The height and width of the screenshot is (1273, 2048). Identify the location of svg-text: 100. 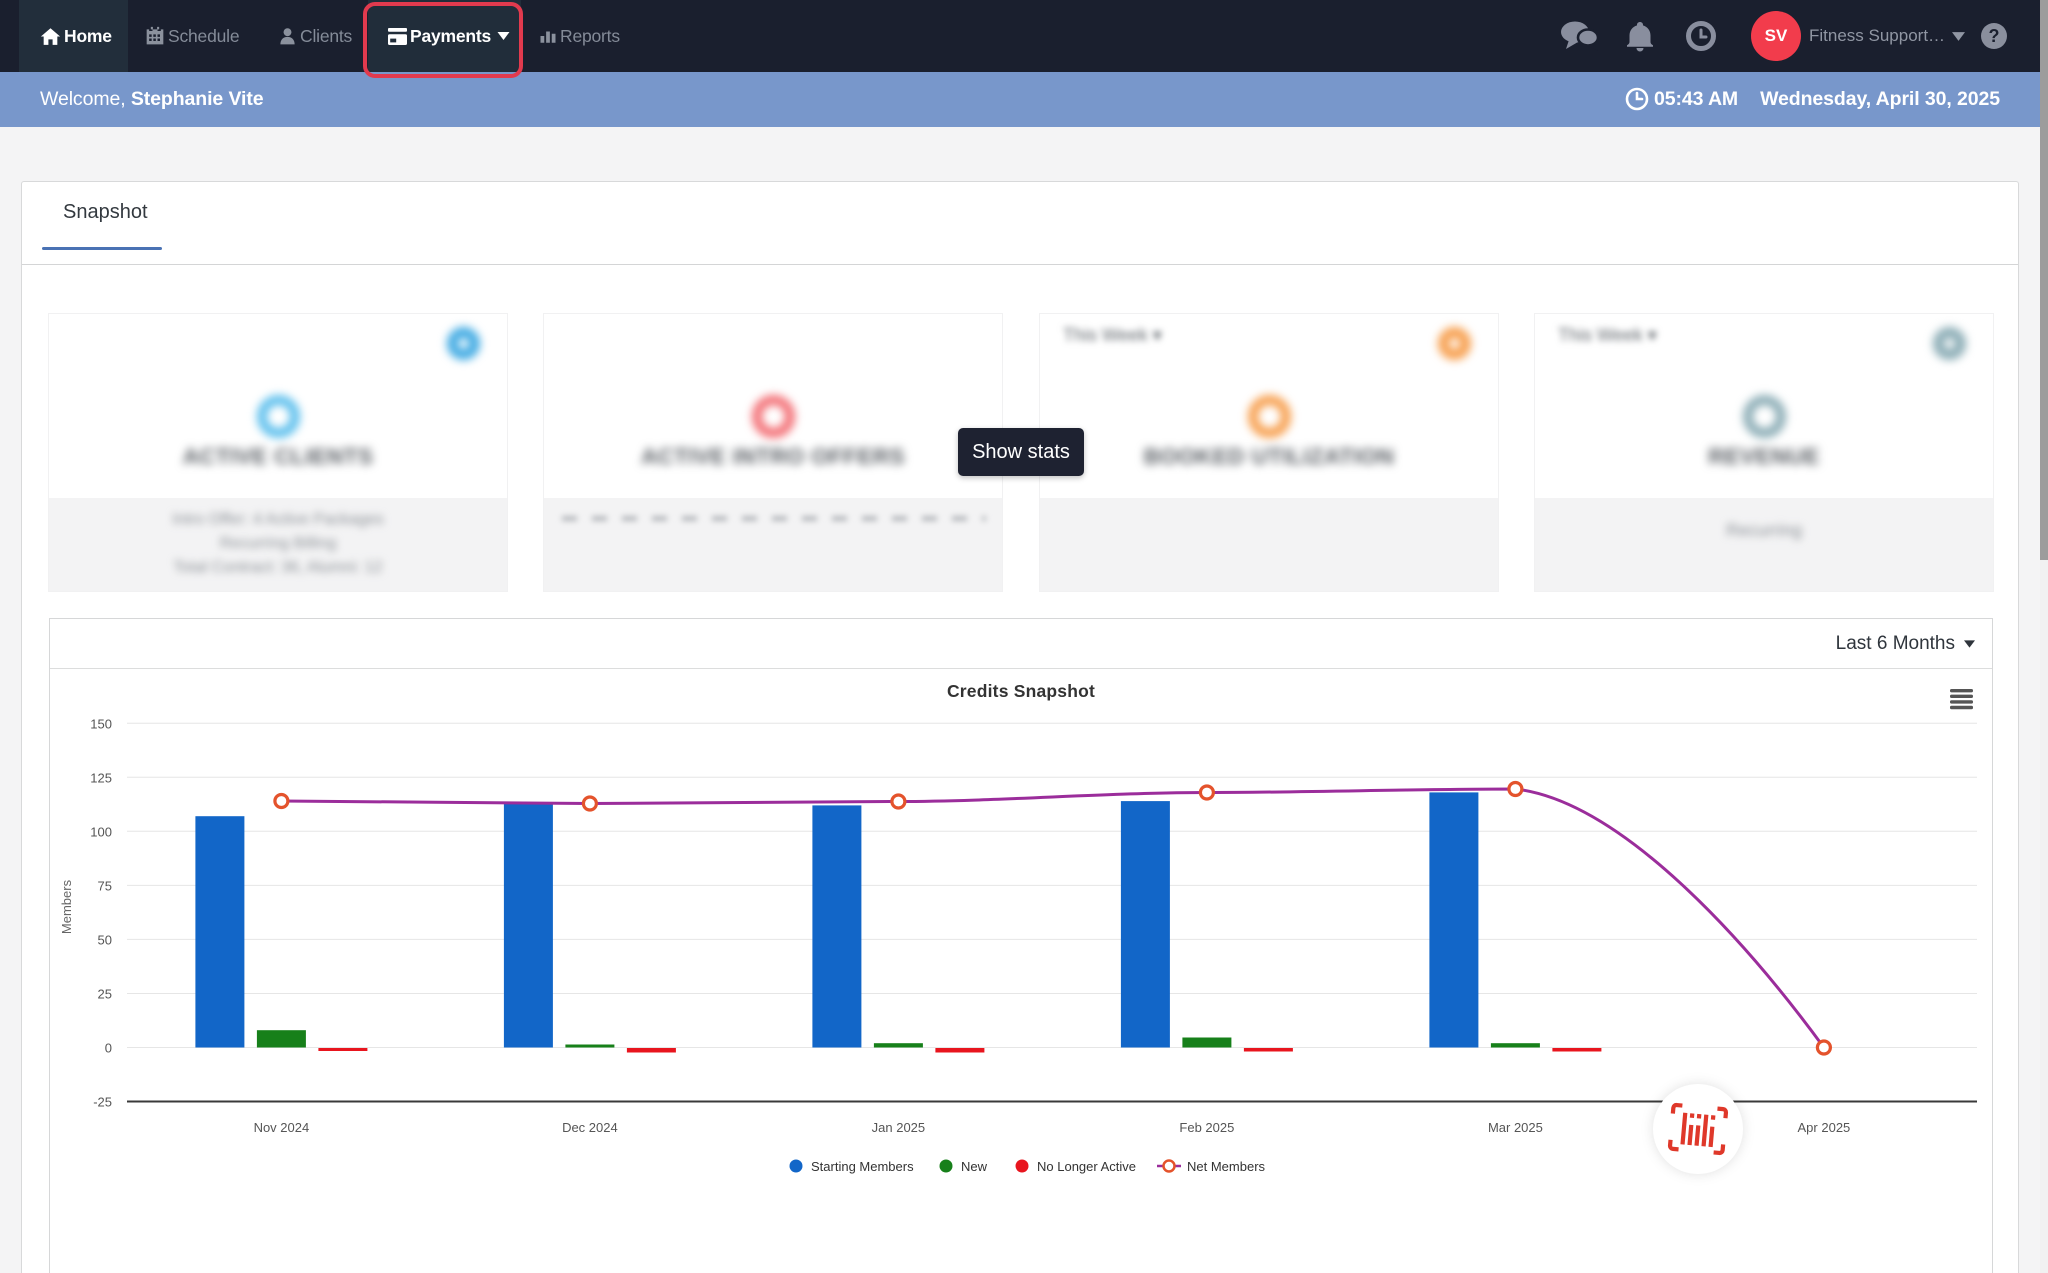
(101, 831).